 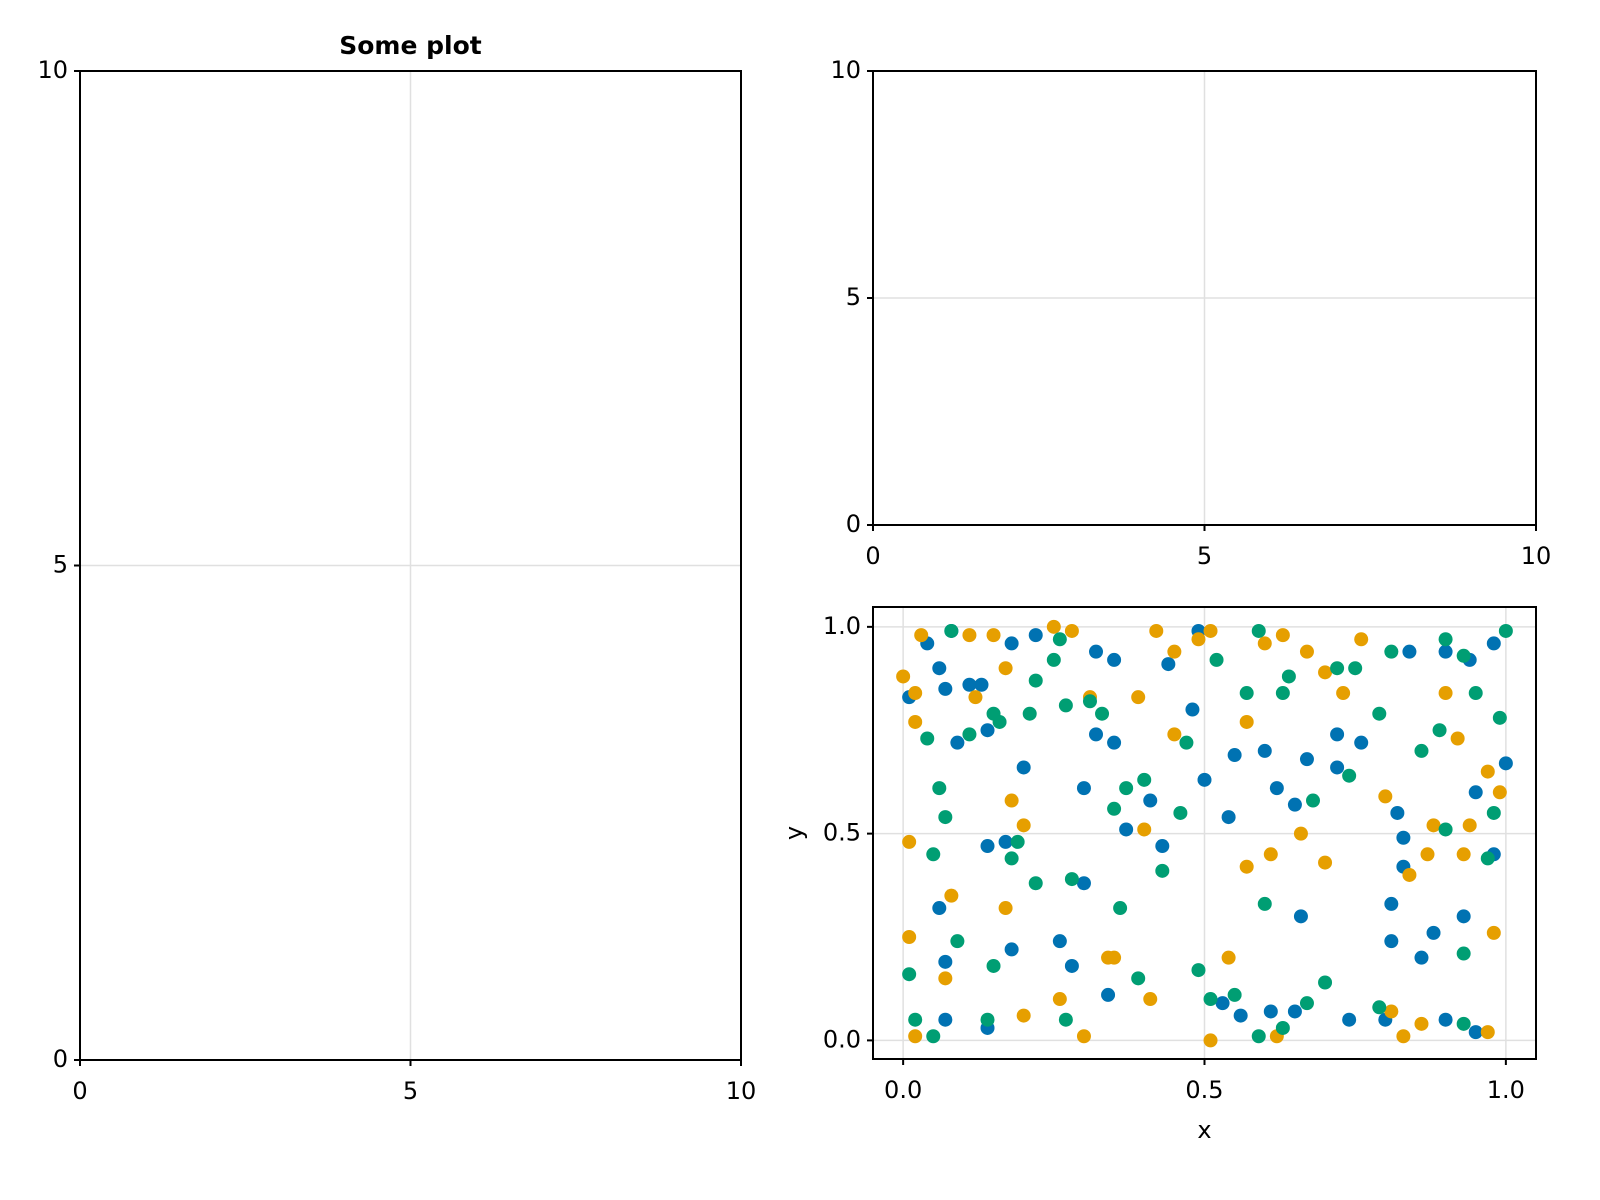 What do you see at coordinates (1204, 1090) in the screenshot?
I see `x-tick-label: 0.5` at bounding box center [1204, 1090].